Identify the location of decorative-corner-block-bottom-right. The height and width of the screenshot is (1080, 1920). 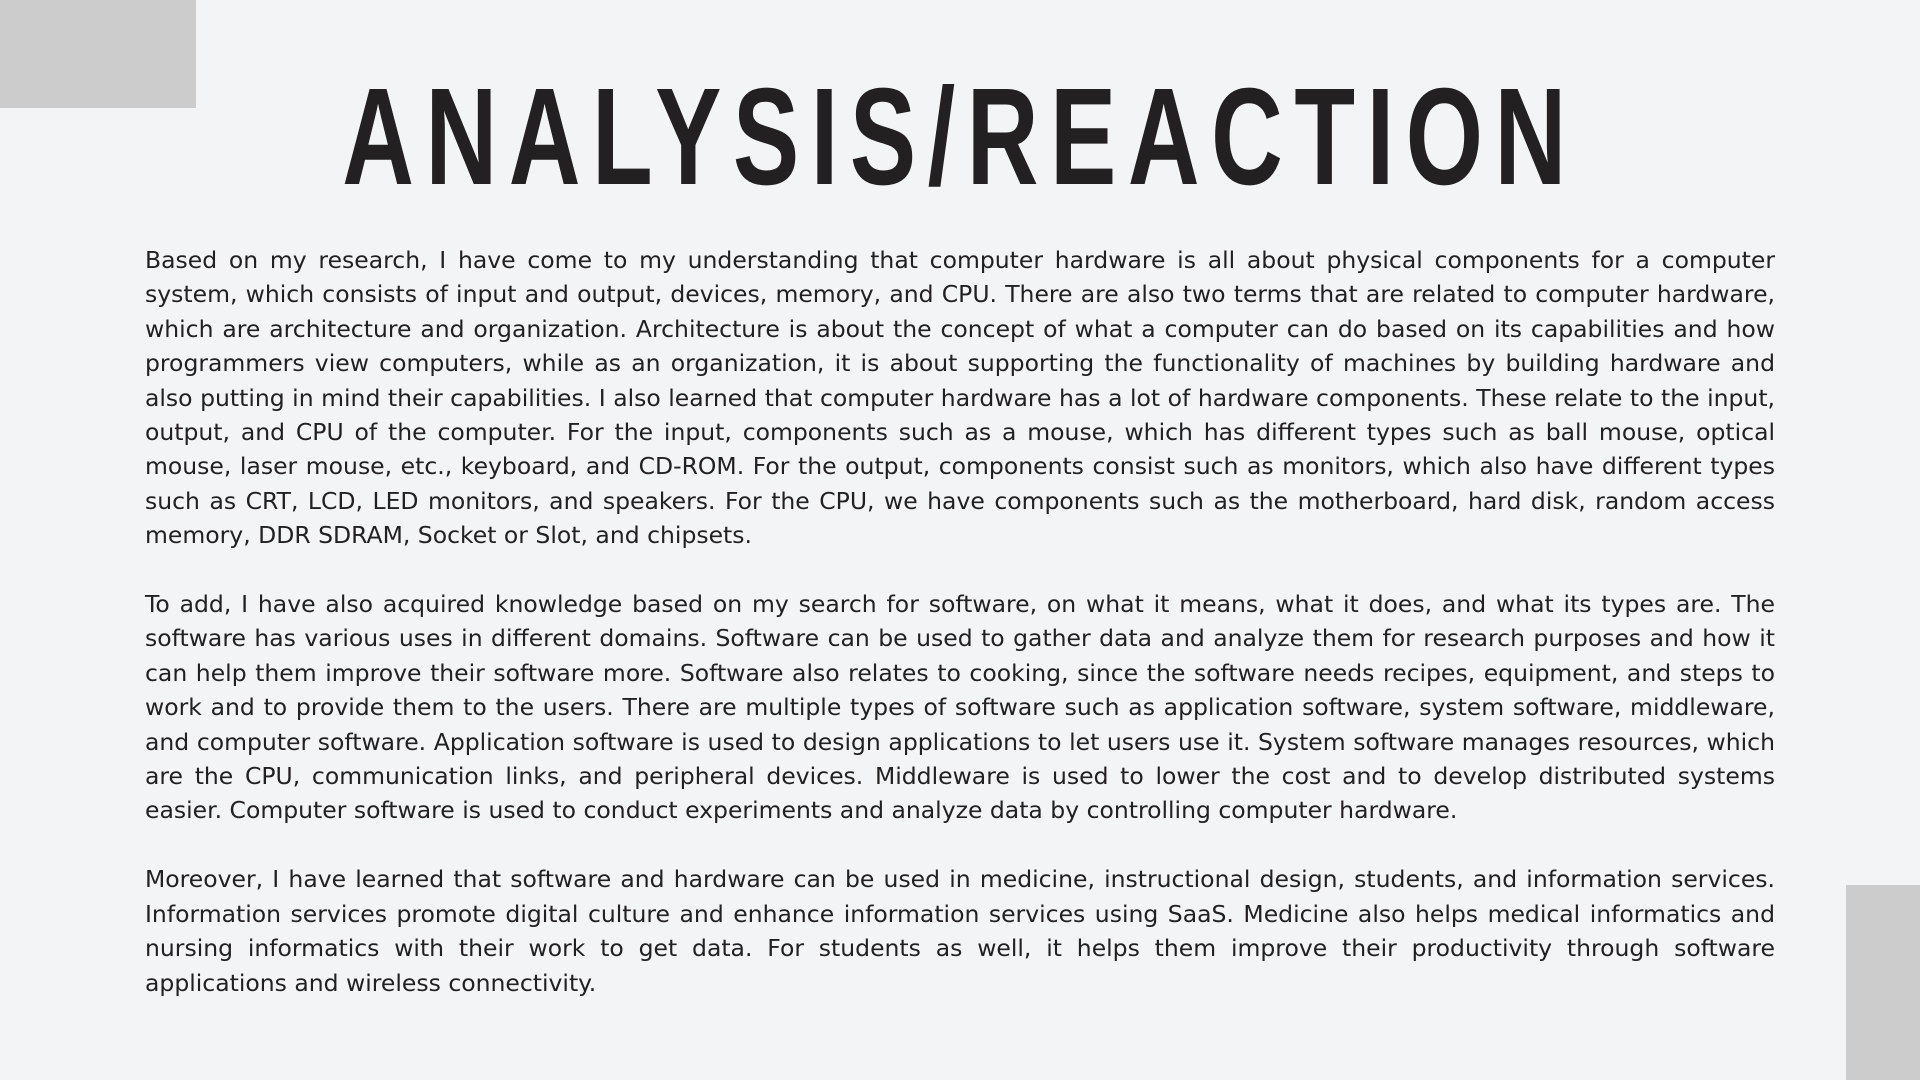
(1883, 982).